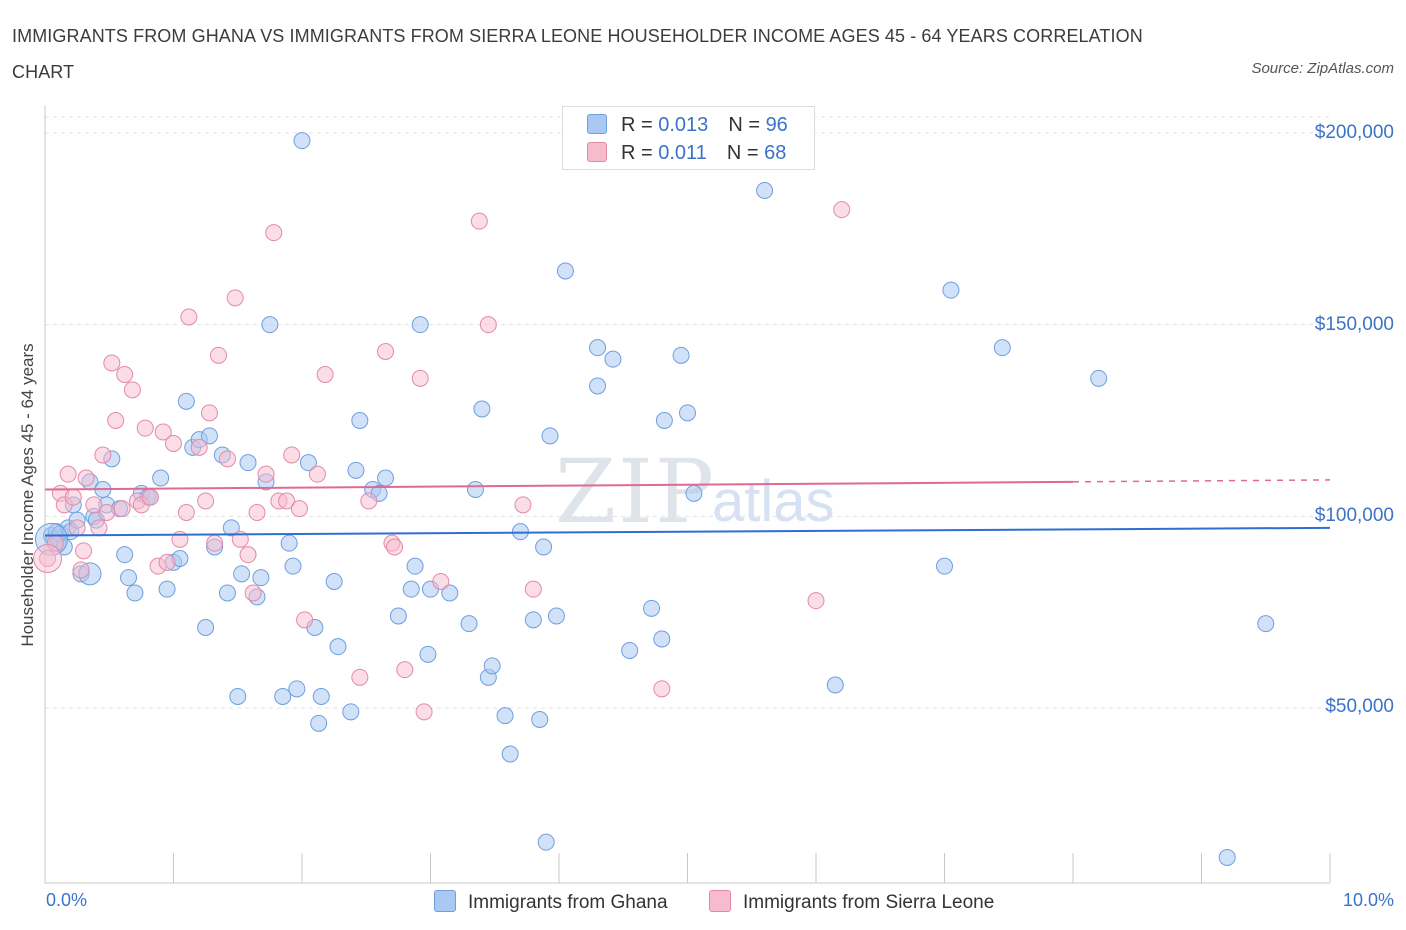  What do you see at coordinates (687, 531) in the screenshot?
I see `ghana-trend-line` at bounding box center [687, 531].